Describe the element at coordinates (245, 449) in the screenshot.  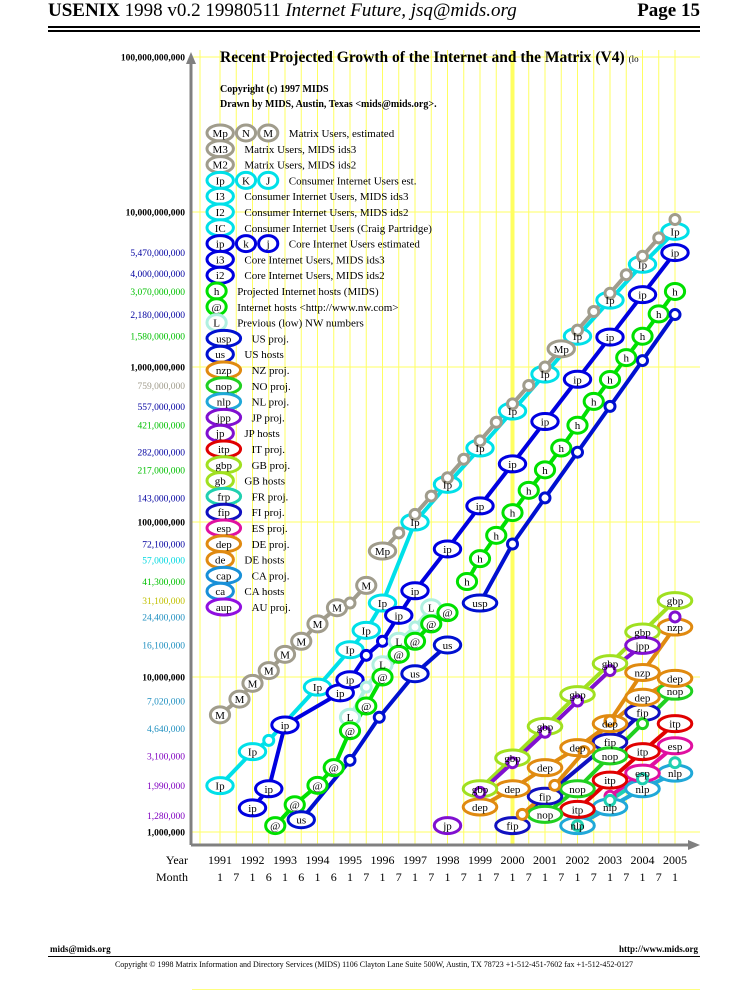
I see `legend-item: itp IT proj.` at that location.